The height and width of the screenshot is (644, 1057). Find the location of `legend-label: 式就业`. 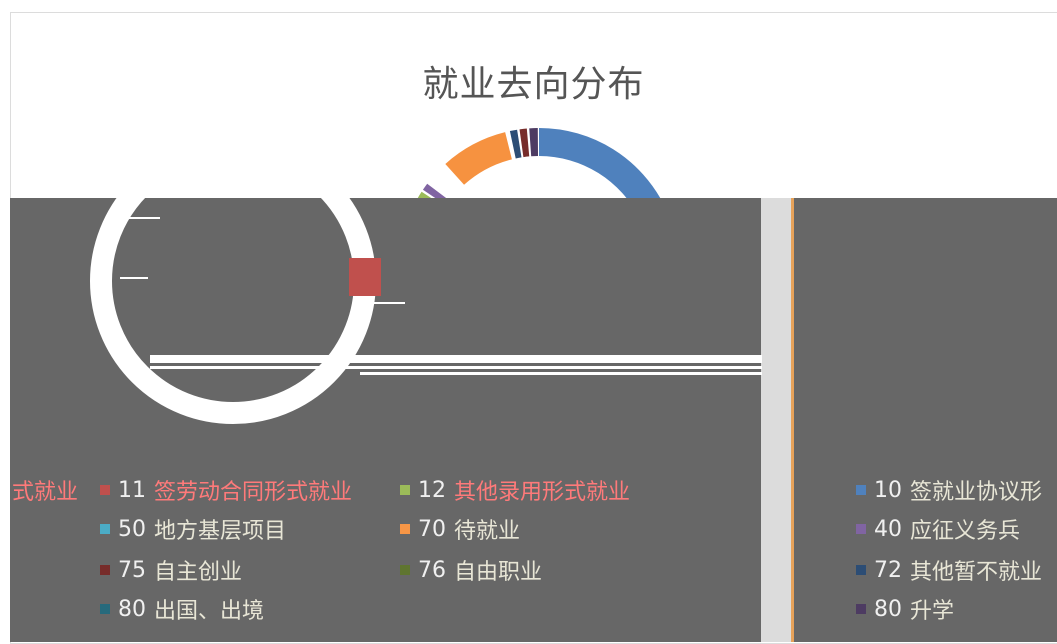

legend-label: 式就业 is located at coordinates (45, 492).